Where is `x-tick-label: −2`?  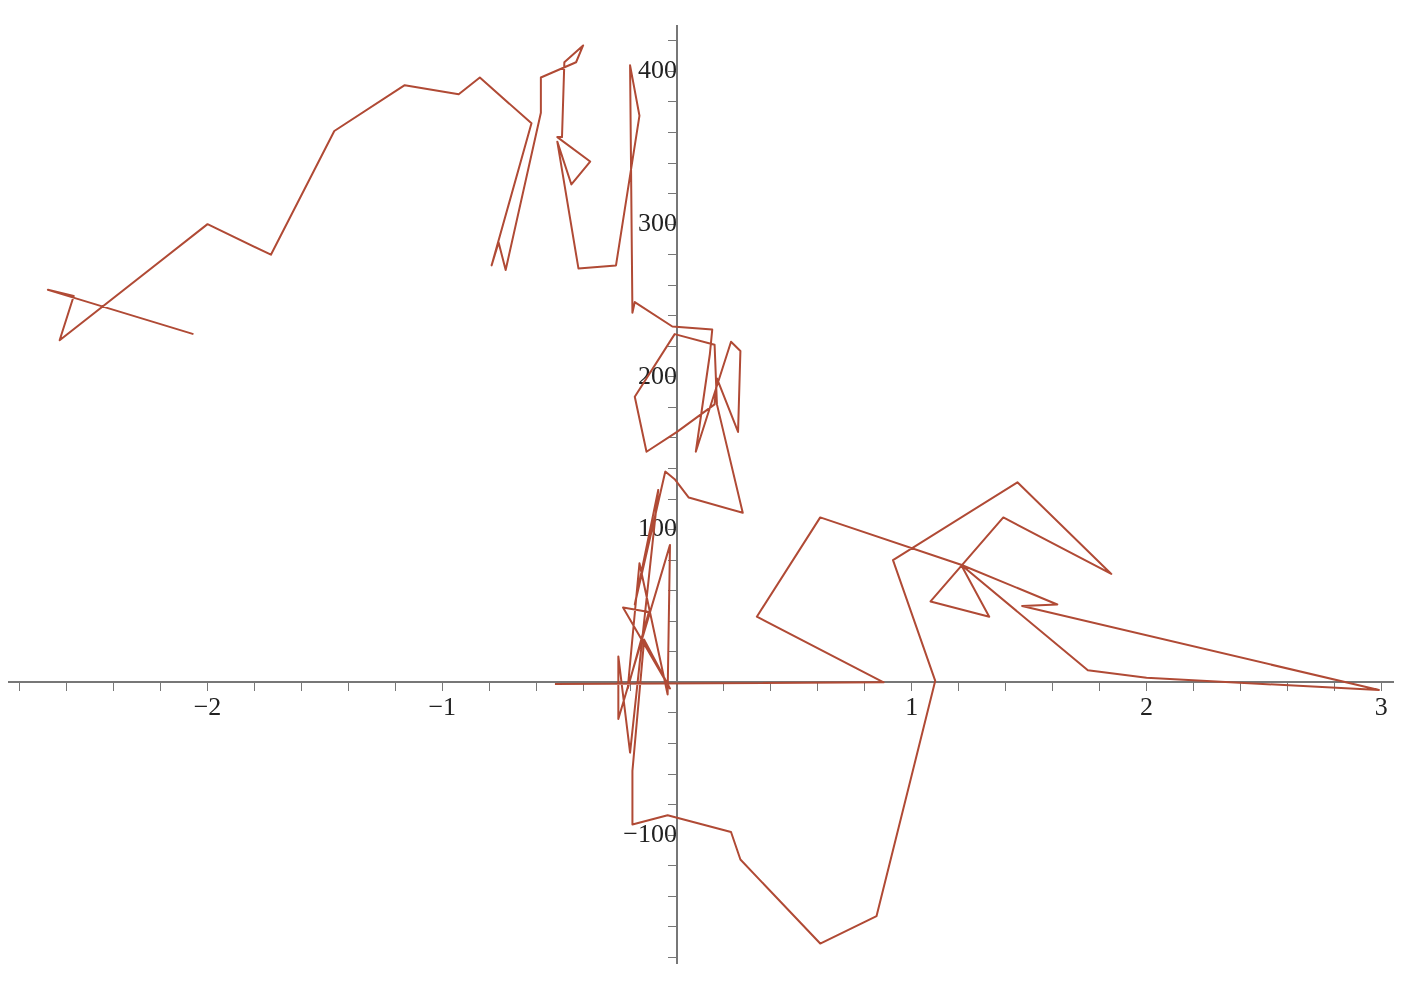
x-tick-label: −2 is located at coordinates (207, 706).